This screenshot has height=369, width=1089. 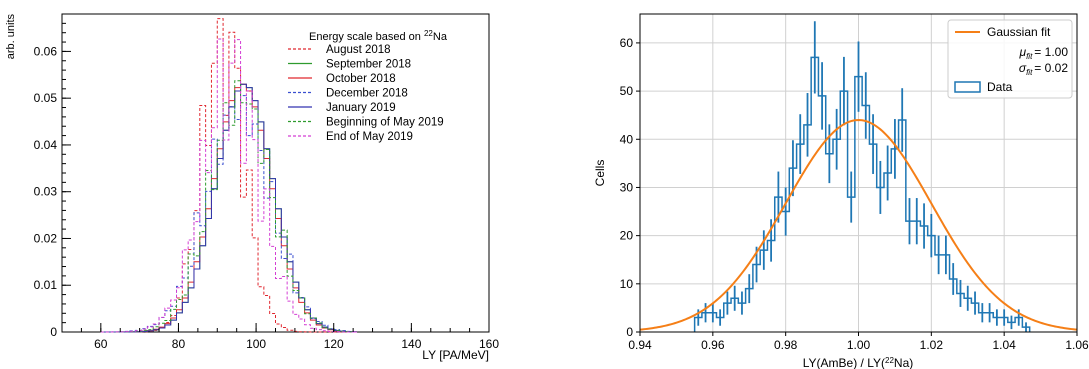 I want to click on right-y-tick-label: 10, so click(x=627, y=284).